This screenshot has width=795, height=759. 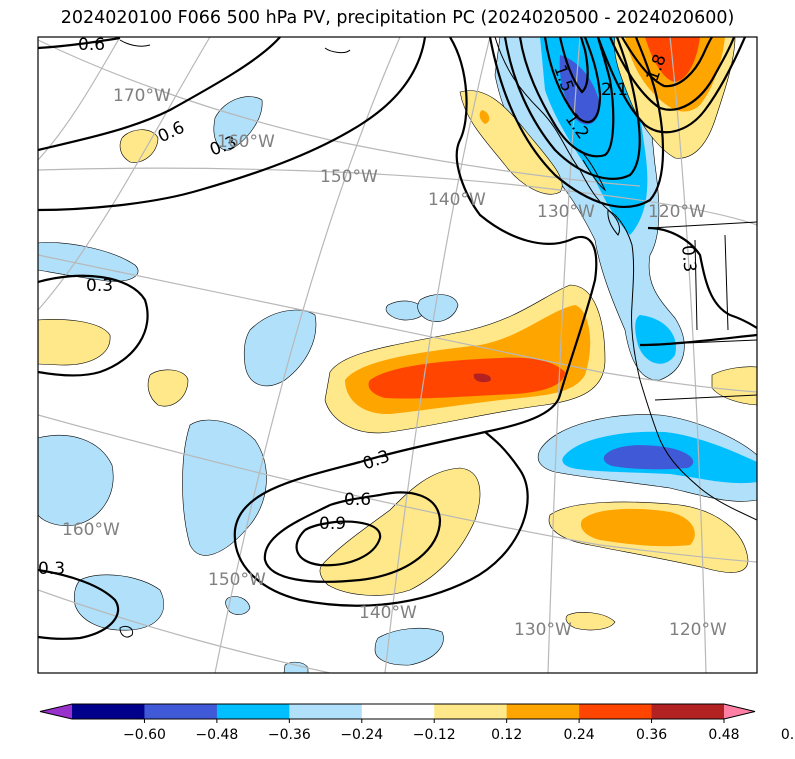 I want to click on parallel-north, so click(x=397, y=196).